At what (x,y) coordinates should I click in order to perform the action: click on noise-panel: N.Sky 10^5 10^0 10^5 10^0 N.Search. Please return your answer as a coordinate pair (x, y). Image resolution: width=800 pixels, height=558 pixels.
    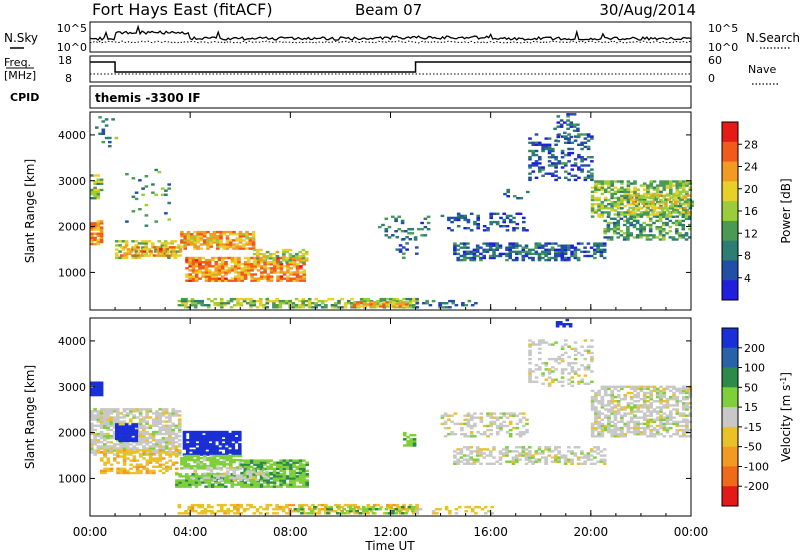
    Looking at the image, I should click on (402, 38).